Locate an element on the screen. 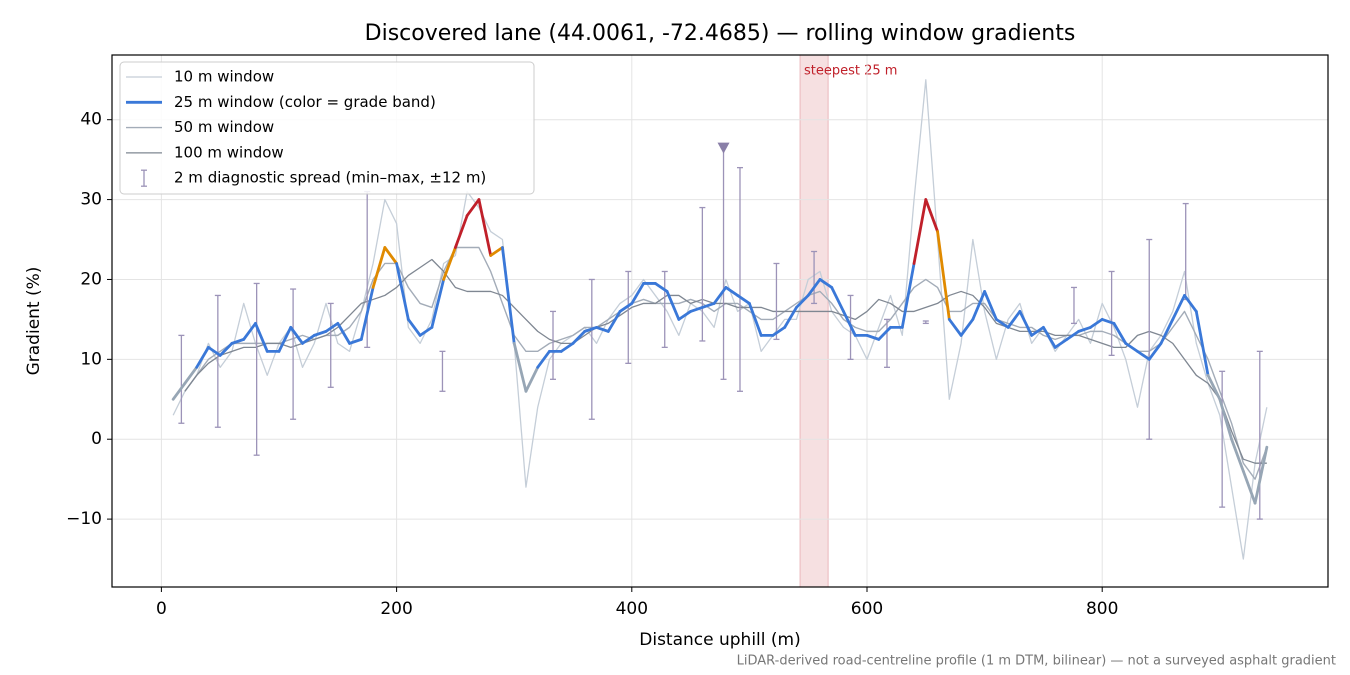 This screenshot has height=675, width=1350. x-tick-label: 600 is located at coordinates (867, 609).